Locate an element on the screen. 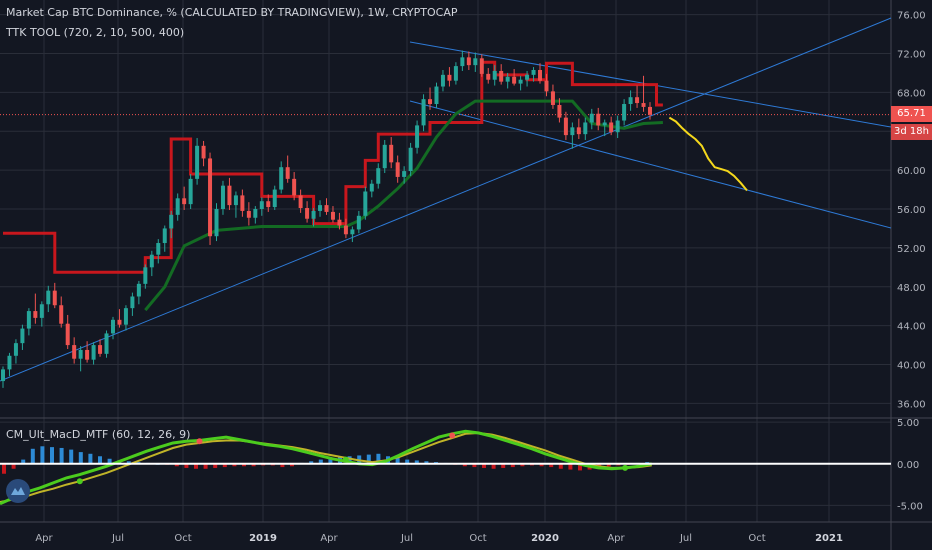 The height and width of the screenshot is (550, 932). macd-axis-label: -5.00 is located at coordinates (910, 506).